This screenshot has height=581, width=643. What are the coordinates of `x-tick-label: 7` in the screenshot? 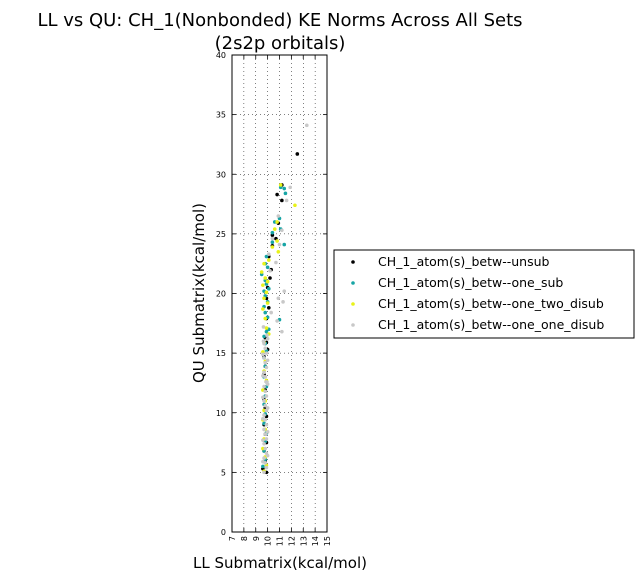 It's located at (232, 538).